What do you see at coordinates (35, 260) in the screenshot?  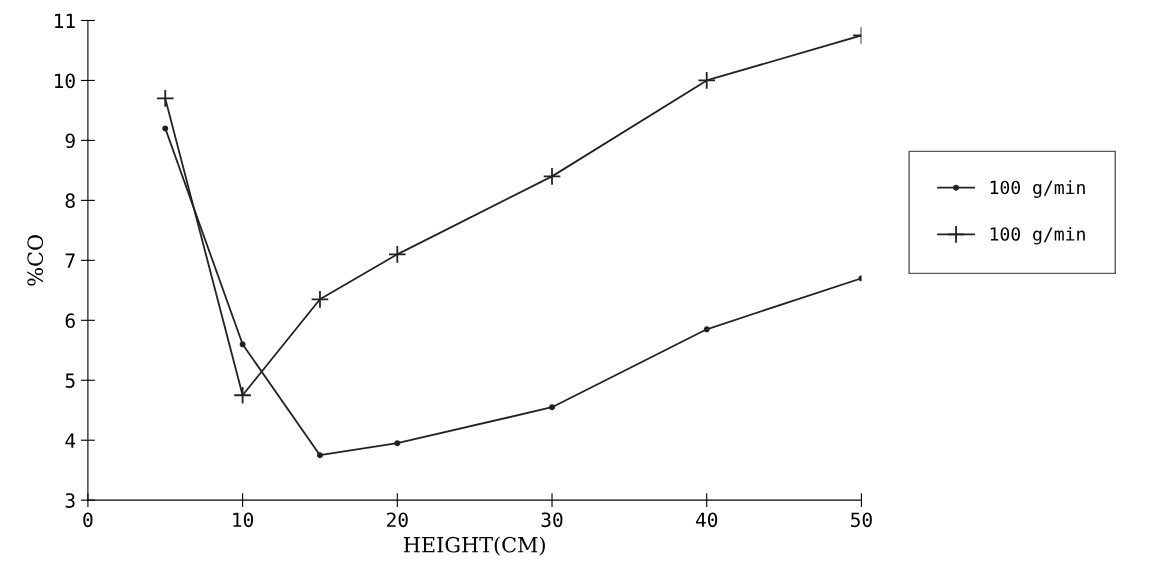 I see `y-axis-title: %CO` at bounding box center [35, 260].